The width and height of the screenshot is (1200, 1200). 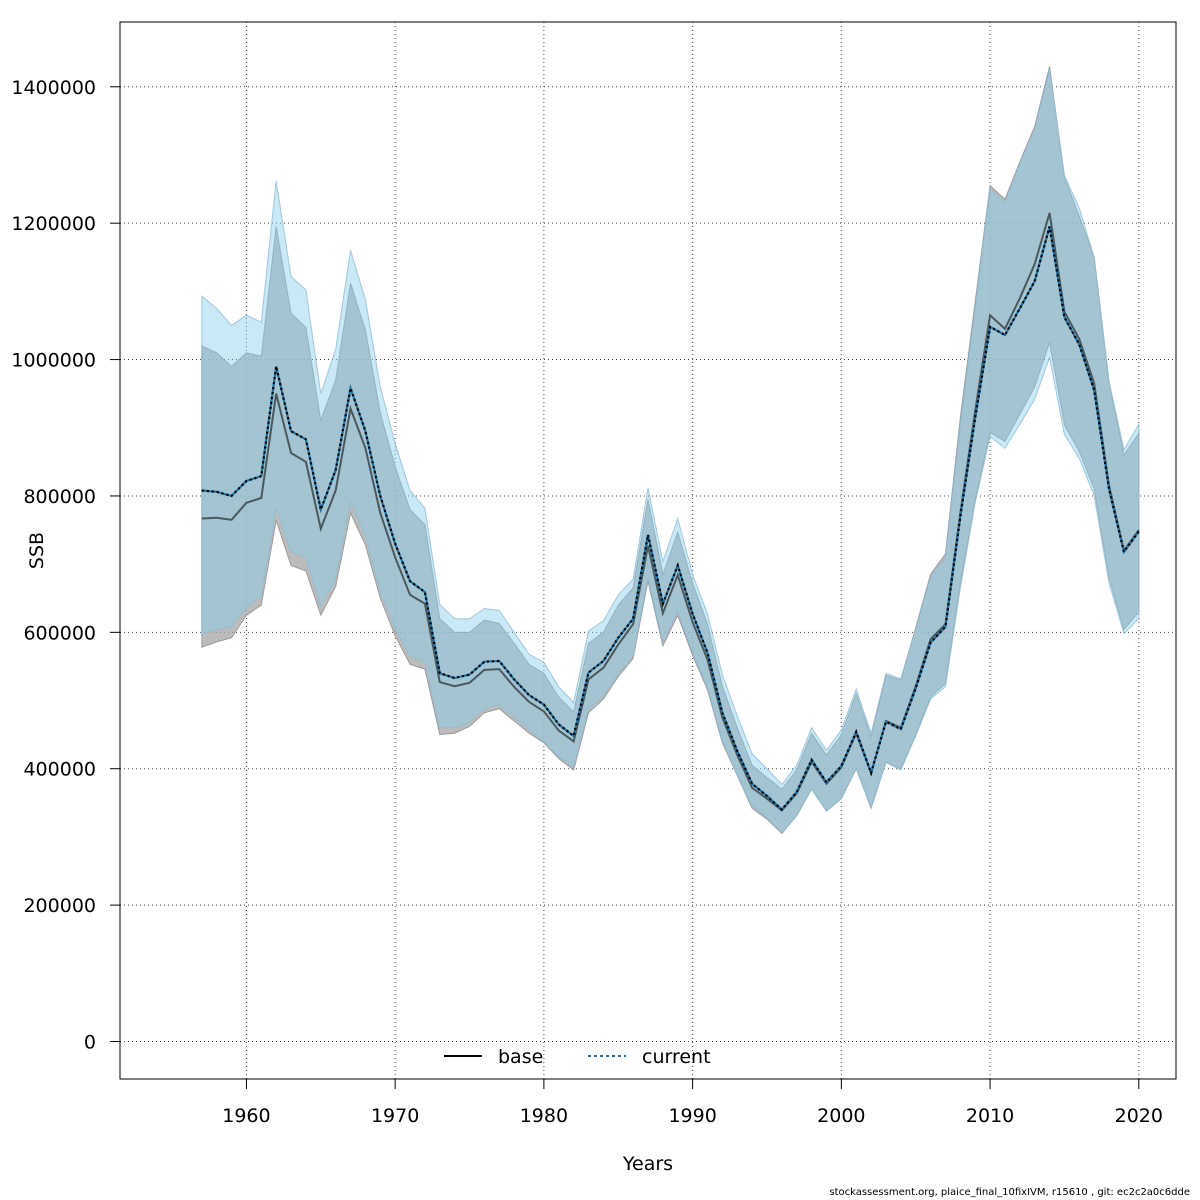 I want to click on x-axis-title: Years, so click(x=647, y=1164).